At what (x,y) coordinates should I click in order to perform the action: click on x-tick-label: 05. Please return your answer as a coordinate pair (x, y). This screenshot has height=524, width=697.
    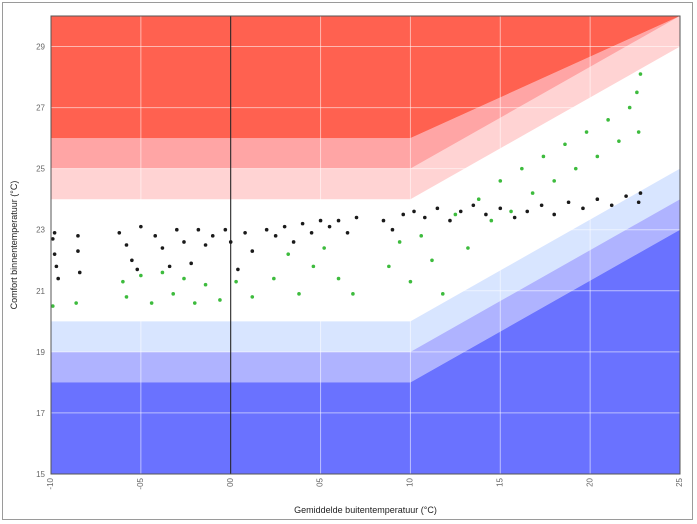
    Looking at the image, I should click on (320, 481).